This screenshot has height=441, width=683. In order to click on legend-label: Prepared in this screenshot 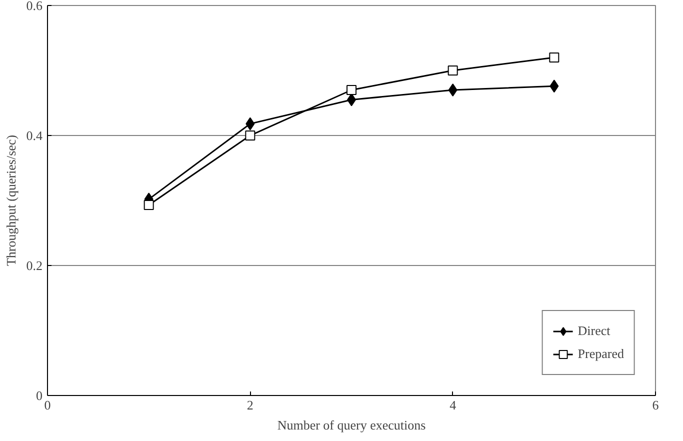, I will do `click(601, 354)`.